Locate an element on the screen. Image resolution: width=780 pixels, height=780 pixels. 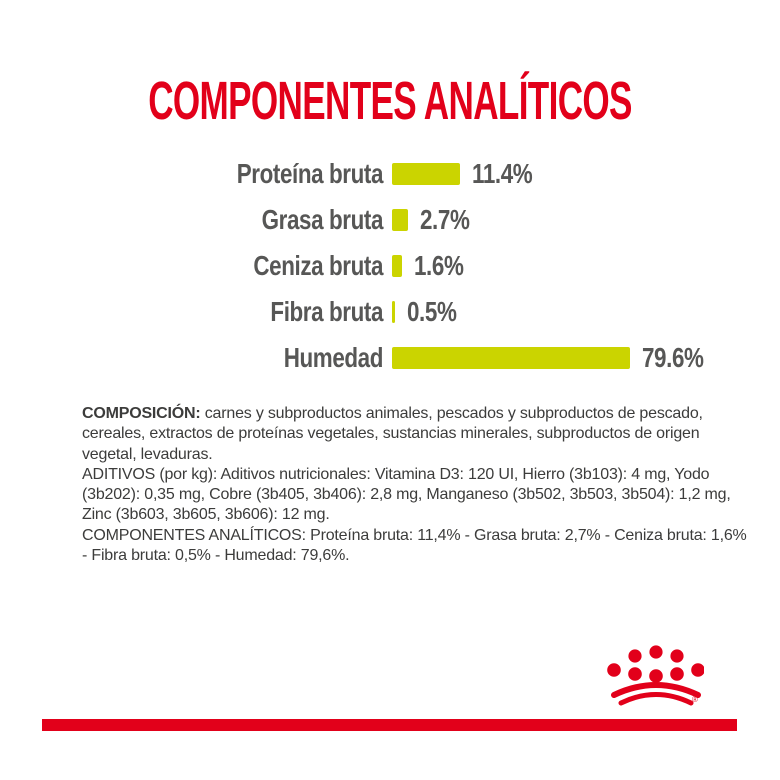
chart-row: Humedad 79.6% is located at coordinates (403, 358).